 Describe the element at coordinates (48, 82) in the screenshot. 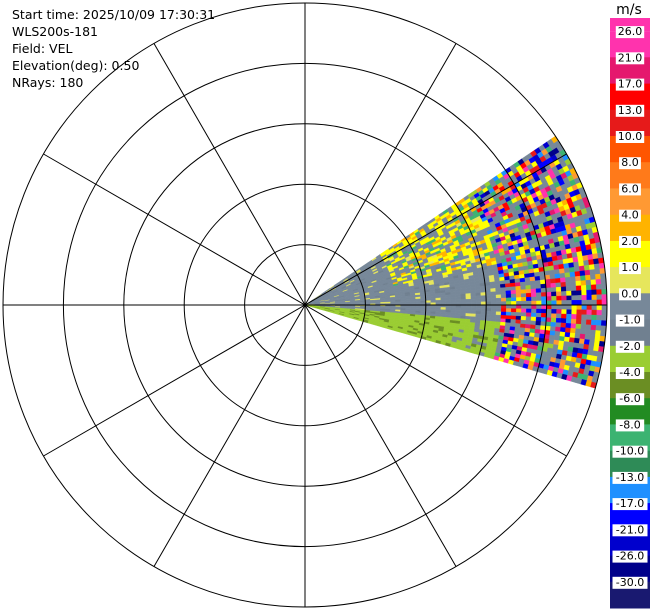

I see `nrays: NRays: 180` at that location.